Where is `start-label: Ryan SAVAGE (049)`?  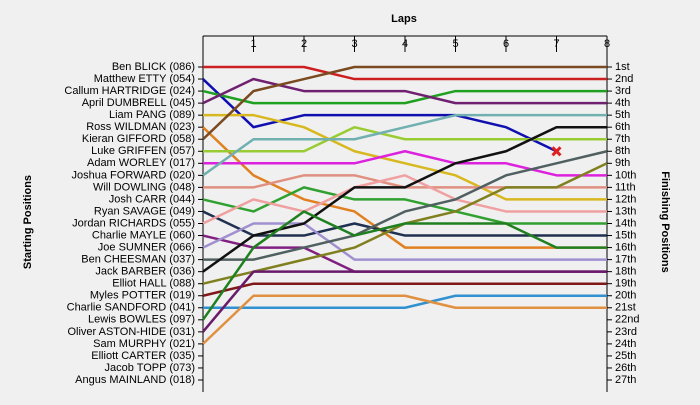 start-label: Ryan SAVAGE (049) is located at coordinates (144, 211).